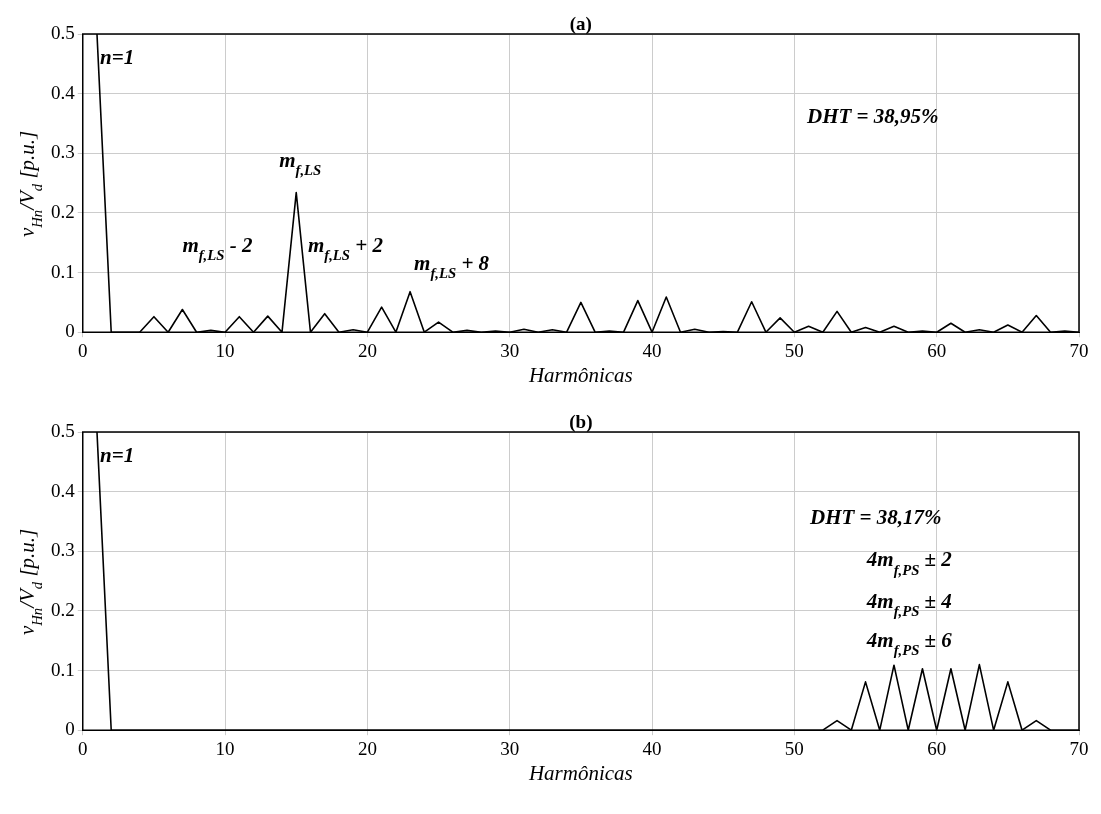  Describe the element at coordinates (872, 116) in the screenshot. I see `annotation: DHT = 38,95%` at that location.